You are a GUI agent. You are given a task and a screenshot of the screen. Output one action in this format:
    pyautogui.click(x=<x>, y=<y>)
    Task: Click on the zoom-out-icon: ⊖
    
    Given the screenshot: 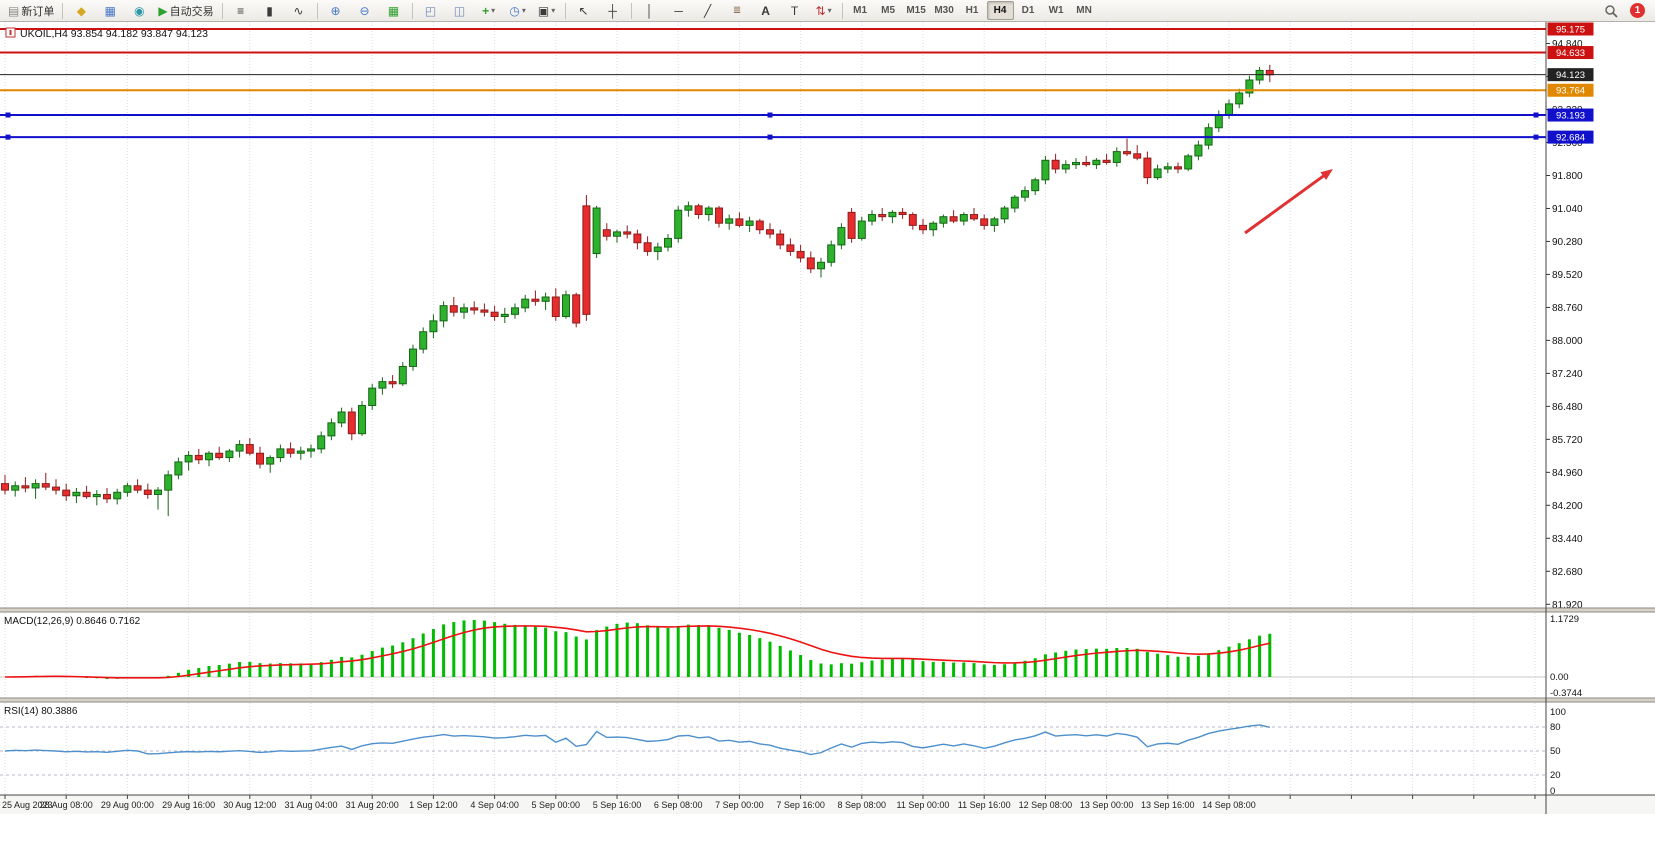 What is the action you would take?
    pyautogui.click(x=364, y=10)
    